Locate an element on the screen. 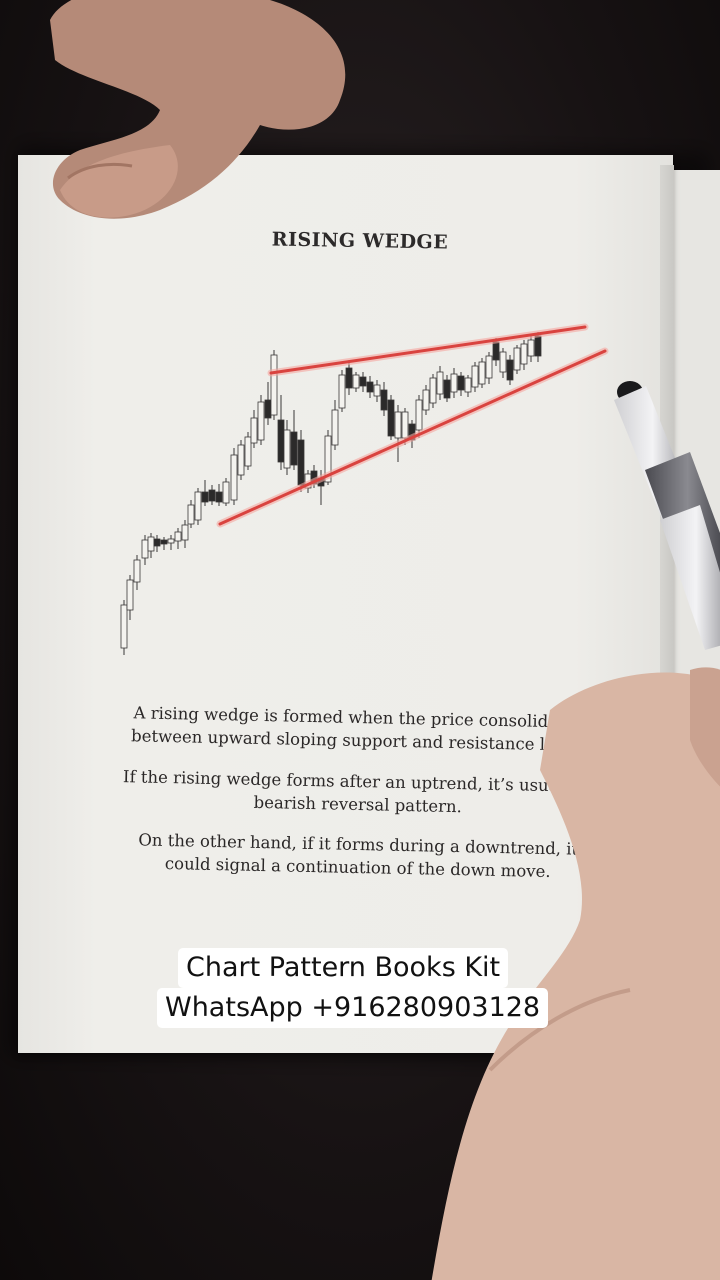 The image size is (720, 1280). hand-icon is located at coordinates (198, 109).